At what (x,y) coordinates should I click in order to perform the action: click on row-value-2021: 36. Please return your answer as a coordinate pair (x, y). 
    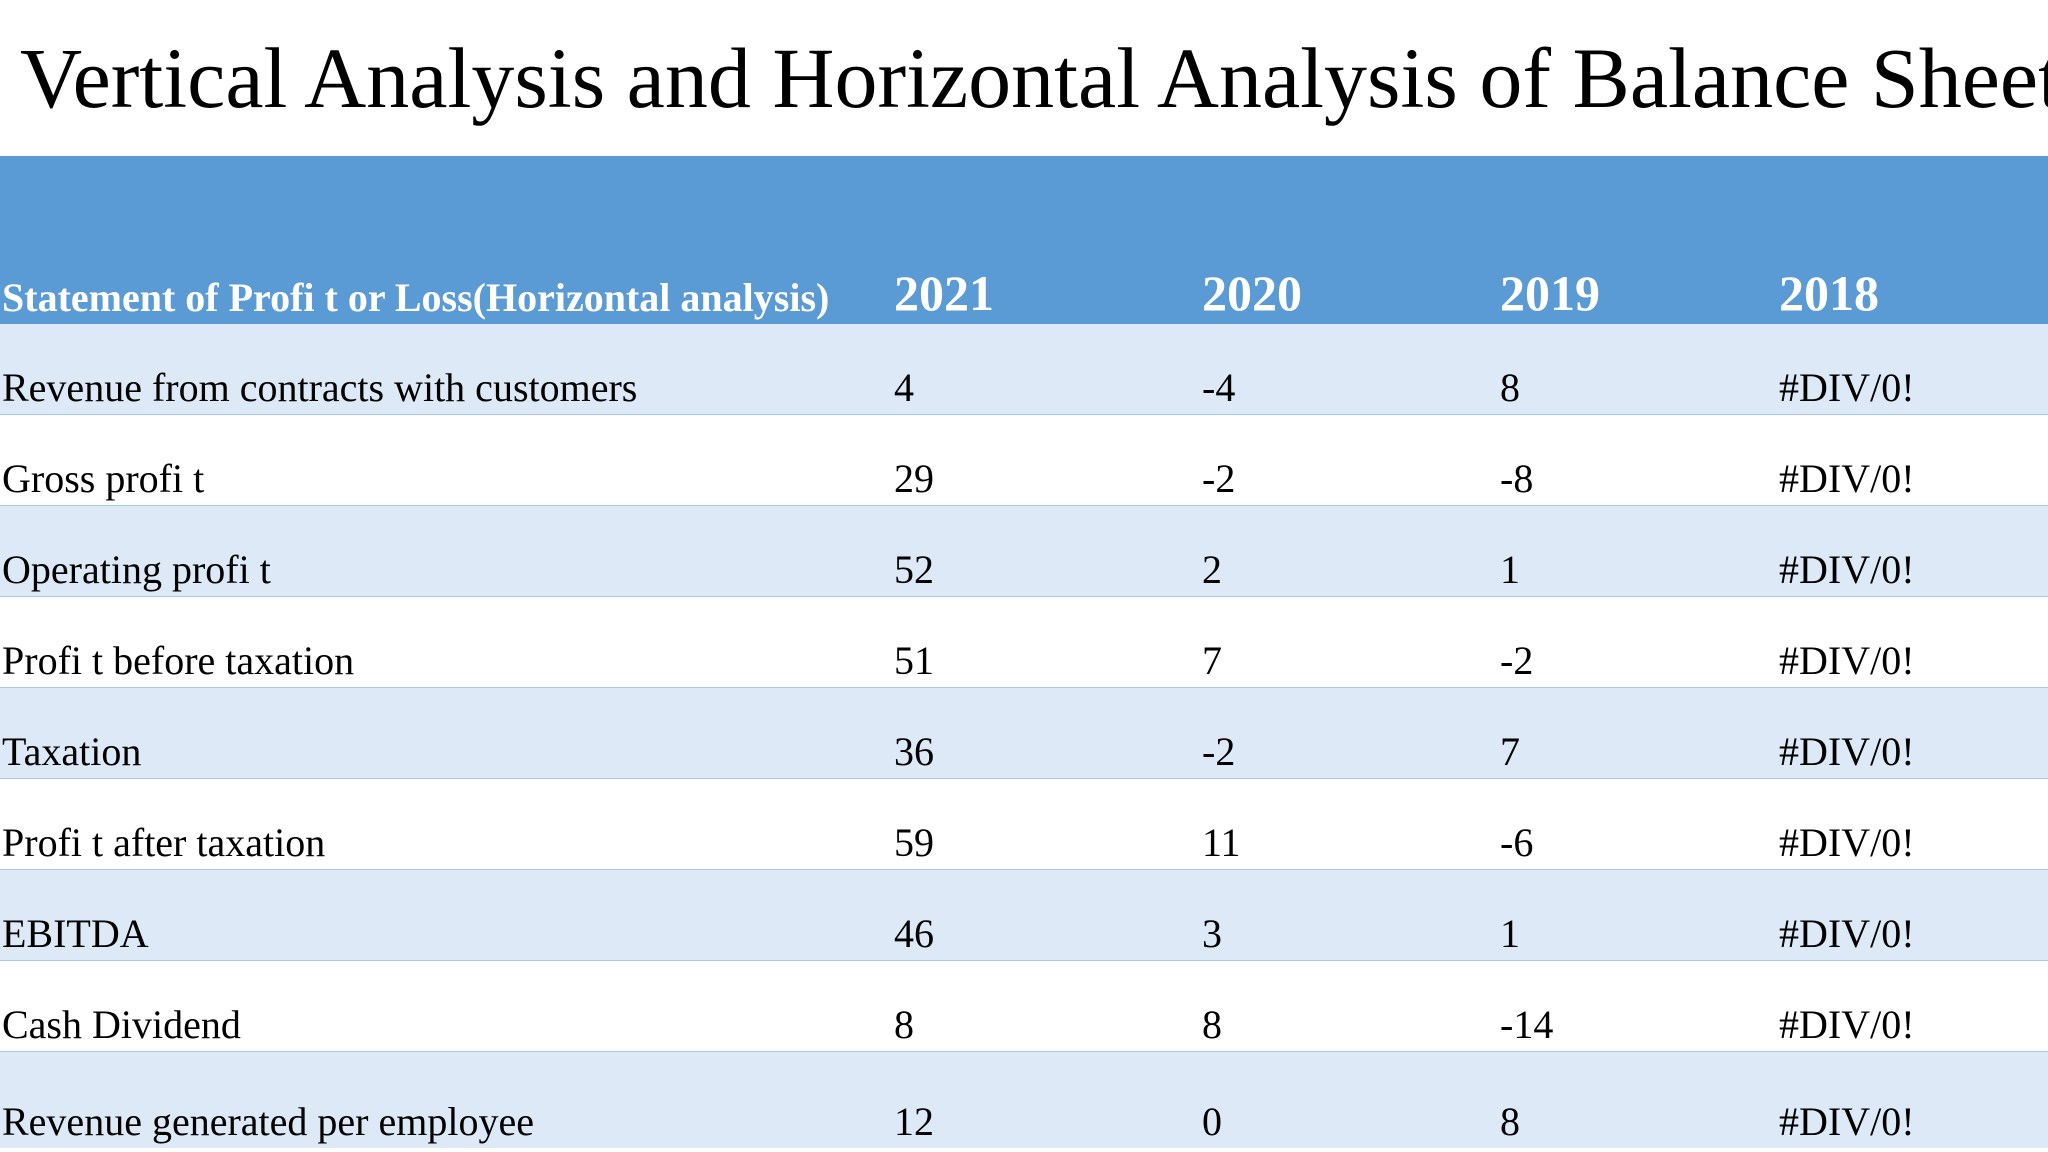
    Looking at the image, I should click on (914, 751).